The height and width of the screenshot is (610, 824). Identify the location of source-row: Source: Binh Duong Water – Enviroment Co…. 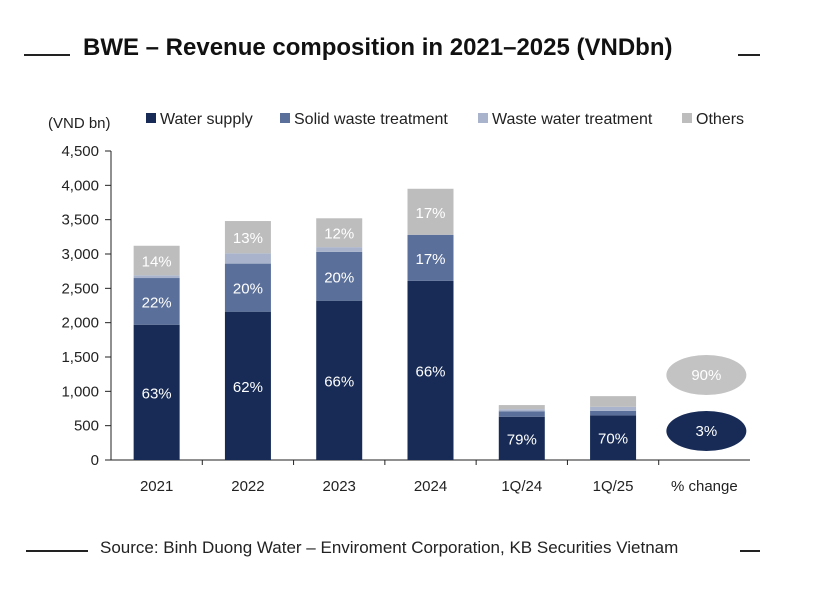
(412, 551).